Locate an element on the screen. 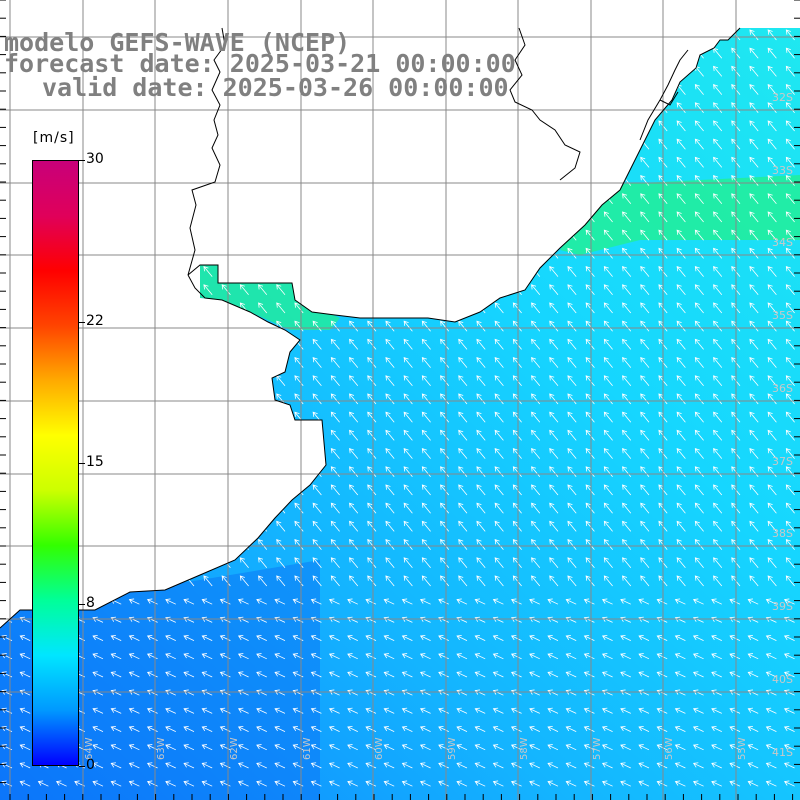  longitude-label: 64W is located at coordinates (89, 748).